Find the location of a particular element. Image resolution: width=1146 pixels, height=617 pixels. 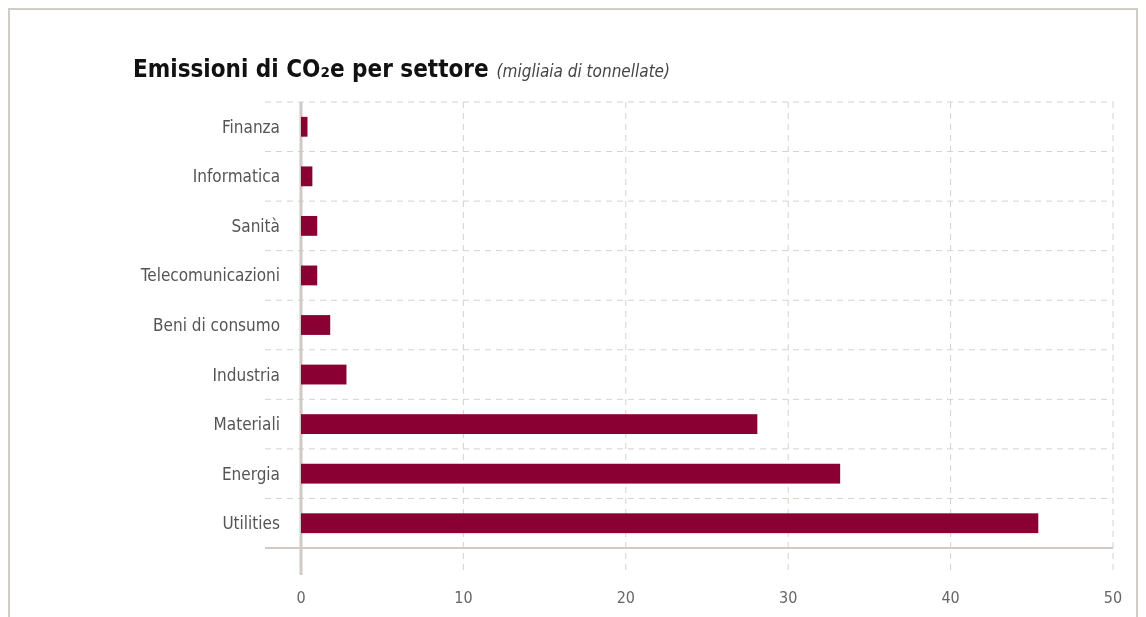

y-tick-label: Beni di consumo is located at coordinates (216, 324).